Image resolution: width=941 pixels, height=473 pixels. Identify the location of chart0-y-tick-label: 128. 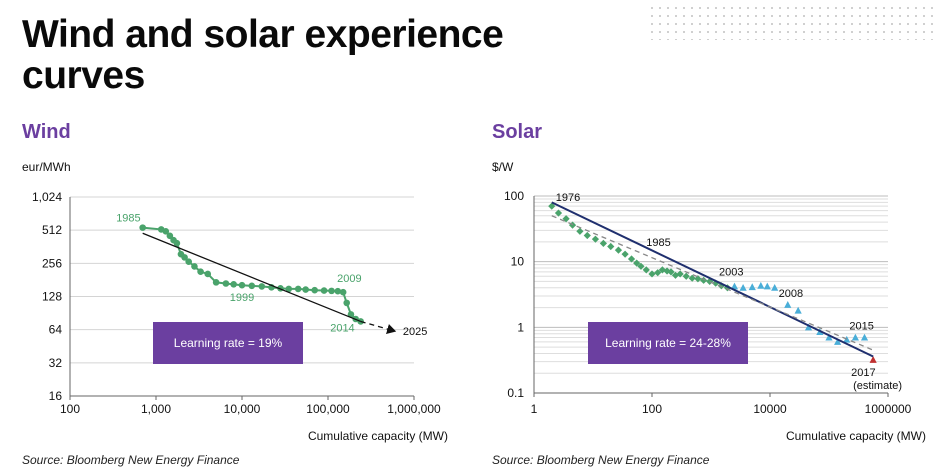
(52, 297).